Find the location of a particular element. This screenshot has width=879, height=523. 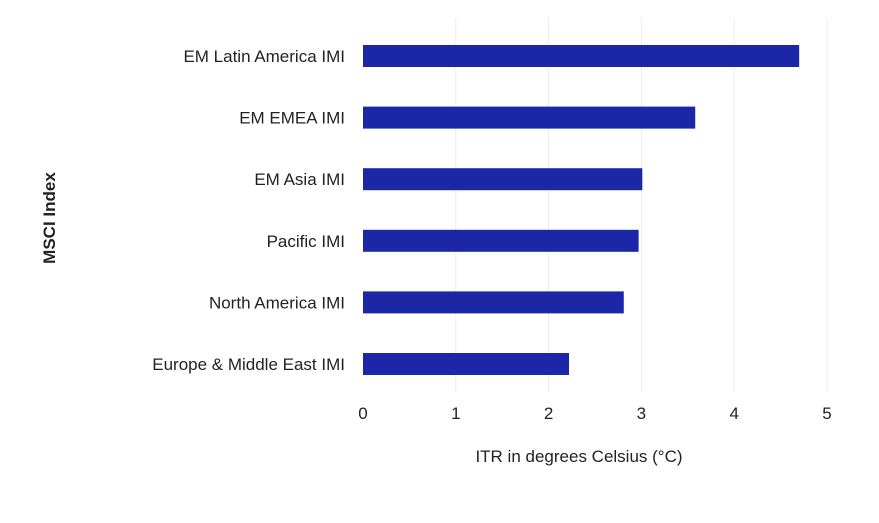

x-tick-label: 0 is located at coordinates (362, 413).